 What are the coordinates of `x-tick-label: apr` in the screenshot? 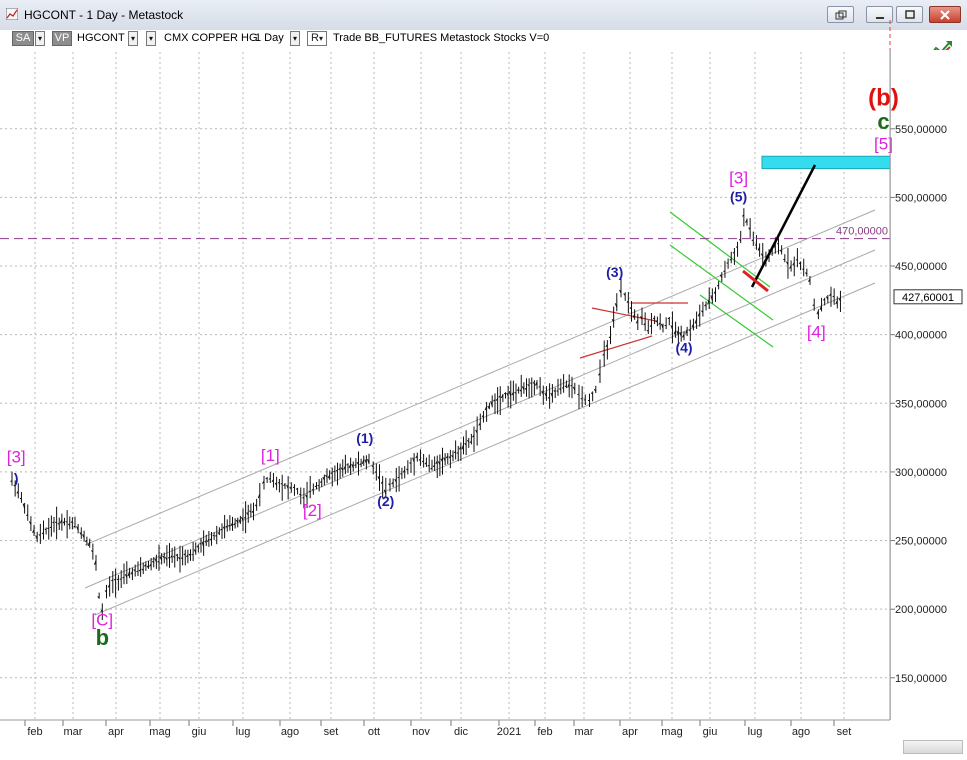 It's located at (630, 732).